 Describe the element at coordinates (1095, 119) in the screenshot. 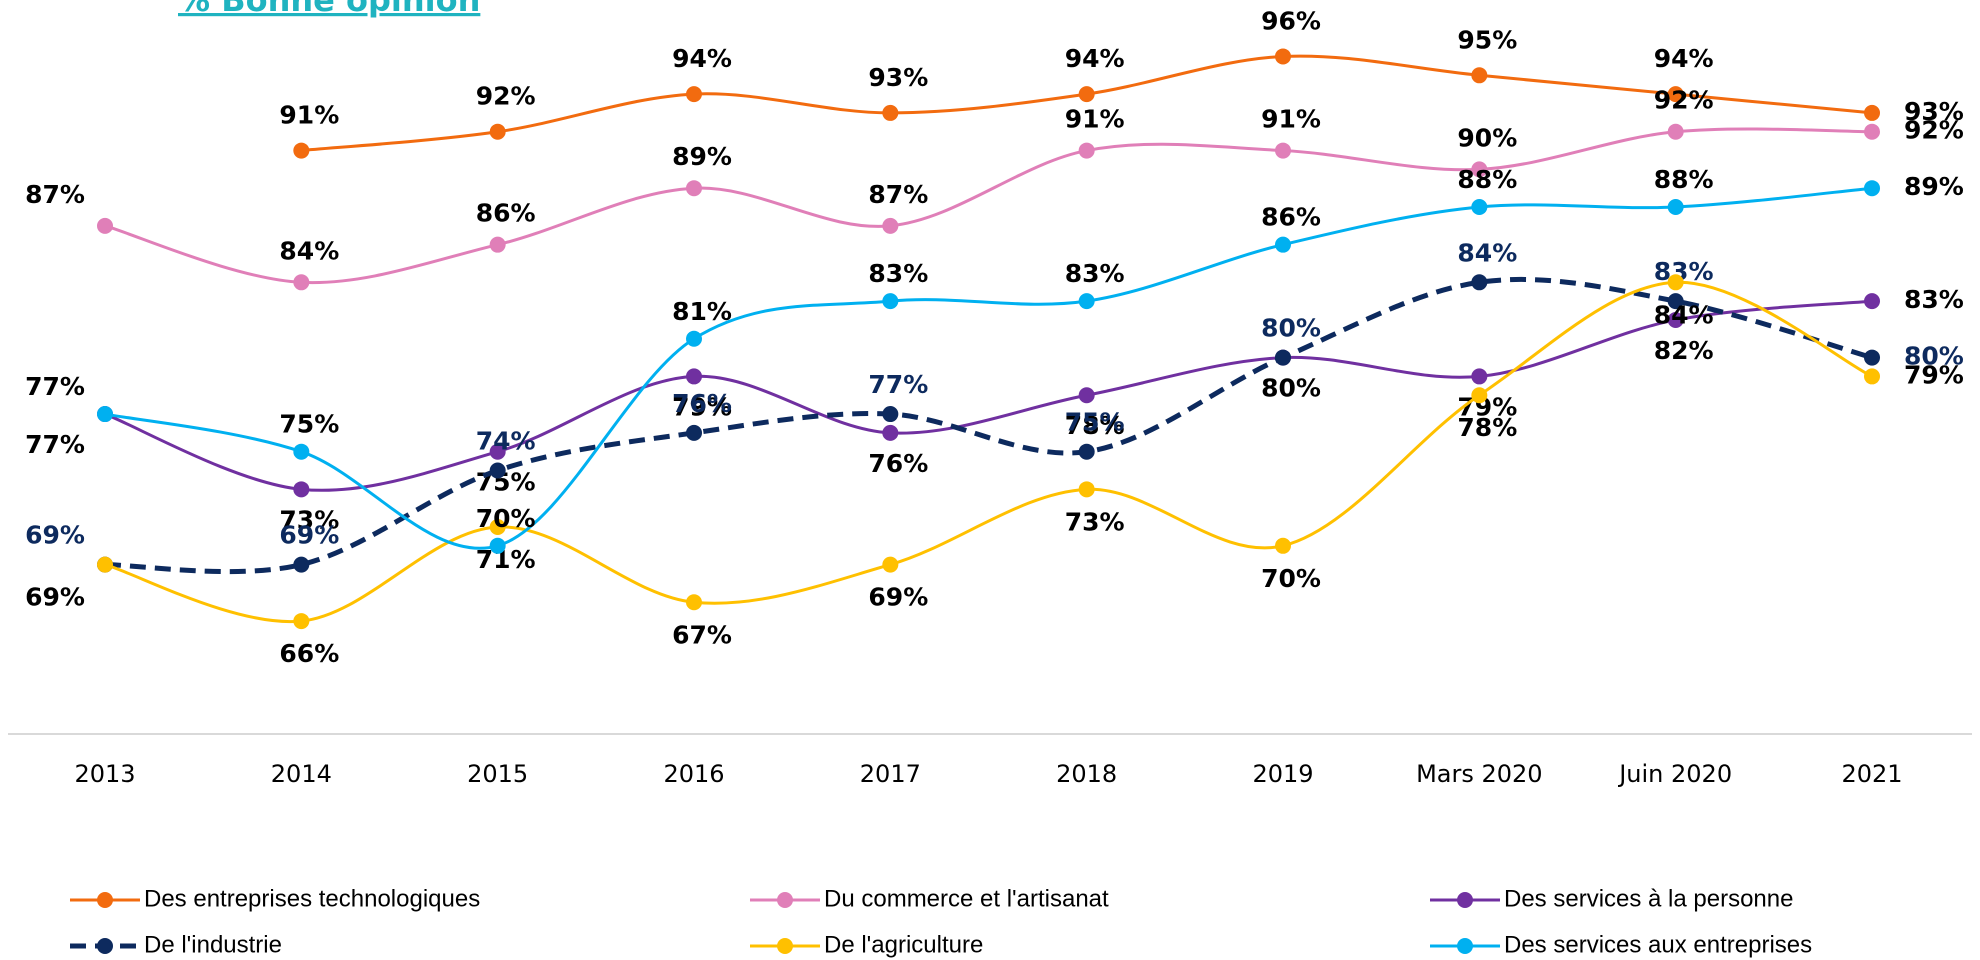

I see `data-label: 91%` at that location.